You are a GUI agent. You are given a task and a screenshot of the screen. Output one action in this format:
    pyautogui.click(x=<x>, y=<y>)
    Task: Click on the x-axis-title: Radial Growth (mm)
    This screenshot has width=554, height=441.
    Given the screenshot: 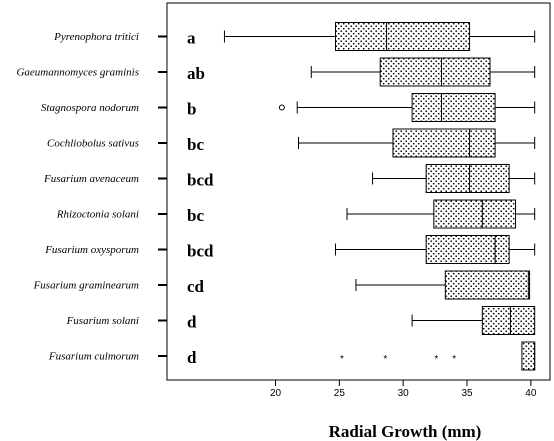 What is the action you would take?
    pyautogui.click(x=405, y=431)
    